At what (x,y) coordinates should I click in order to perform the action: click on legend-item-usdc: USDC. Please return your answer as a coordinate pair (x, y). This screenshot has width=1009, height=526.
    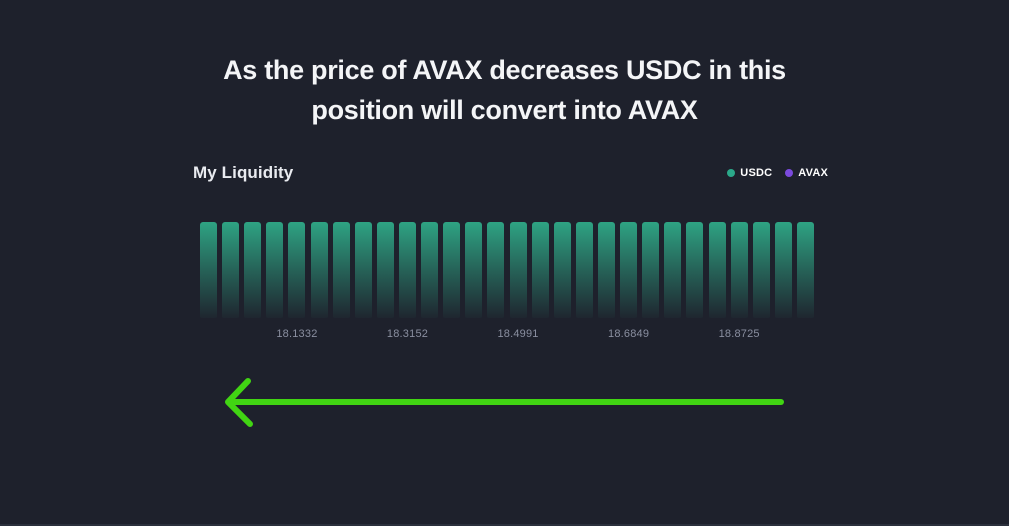
    Looking at the image, I should click on (749, 173).